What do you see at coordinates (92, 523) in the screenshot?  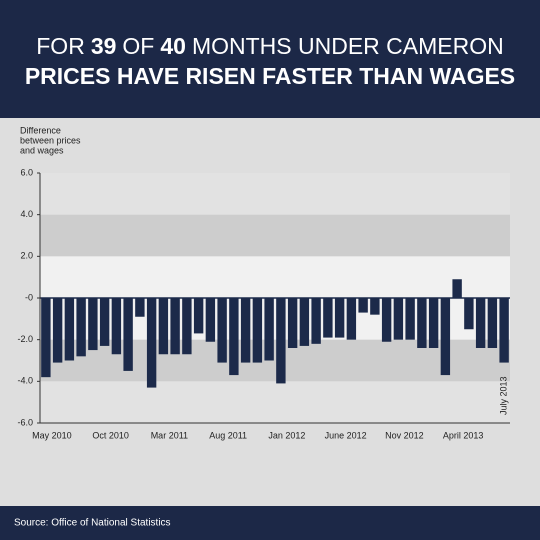 I see `source: Source: Office of National Statistics` at bounding box center [92, 523].